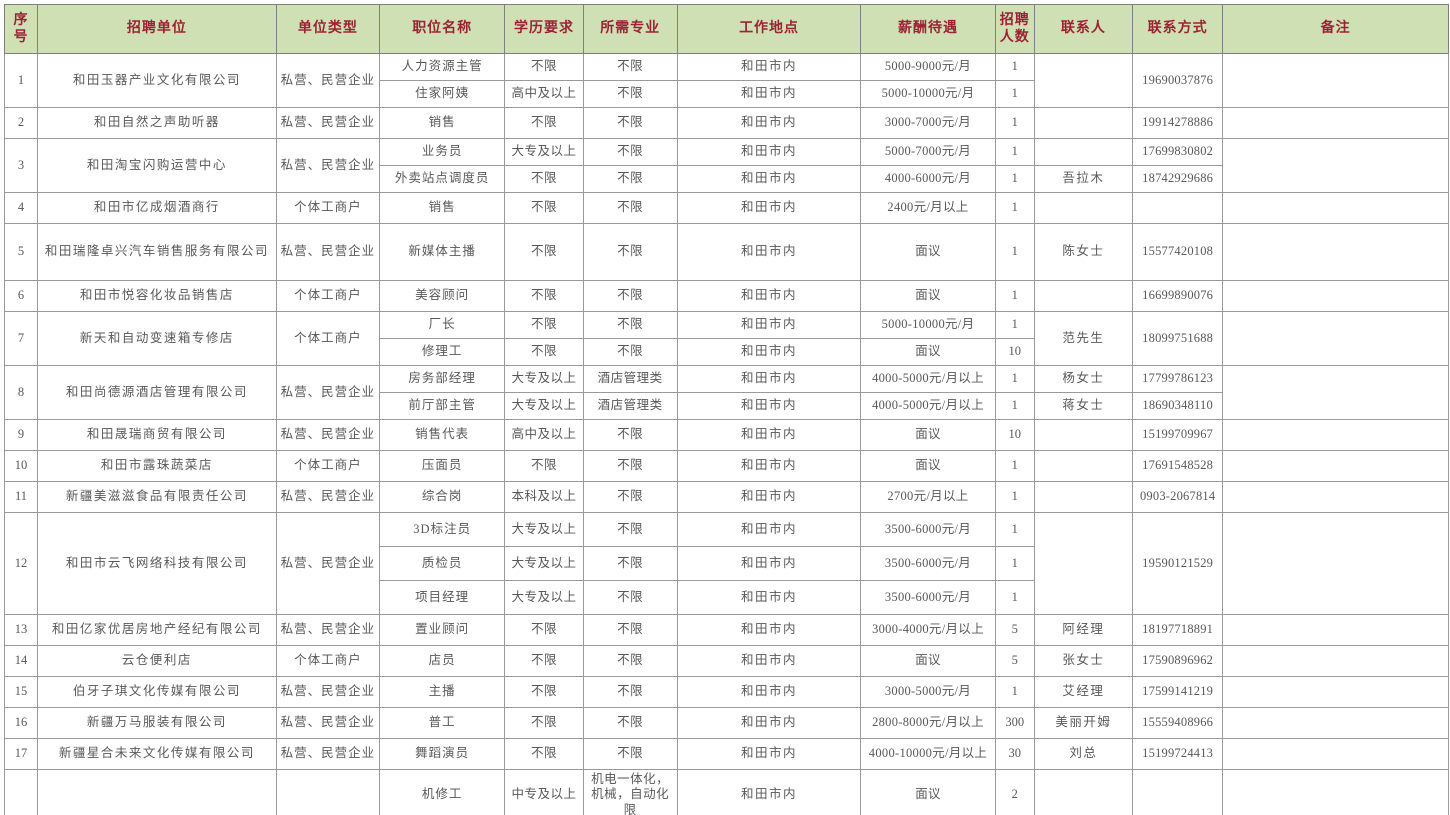 The width and height of the screenshot is (1450, 815). Describe the element at coordinates (21, 29) in the screenshot. I see `column-header-seq: 序号` at that location.